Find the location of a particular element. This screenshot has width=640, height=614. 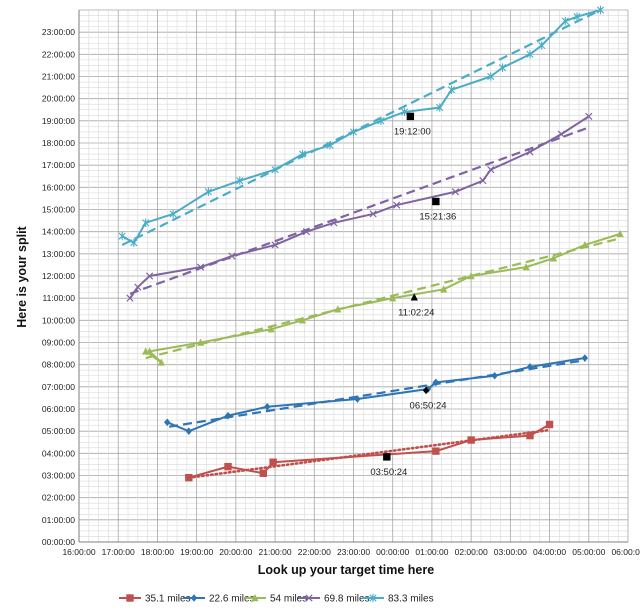

x-tick-label: 23:00:00 is located at coordinates (353, 552).